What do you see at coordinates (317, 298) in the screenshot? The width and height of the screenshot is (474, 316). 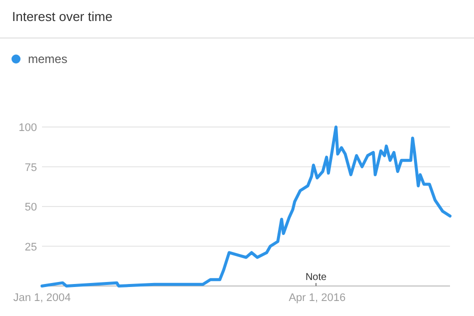 I see `x-tick-label: Apr 1, 2016` at bounding box center [317, 298].